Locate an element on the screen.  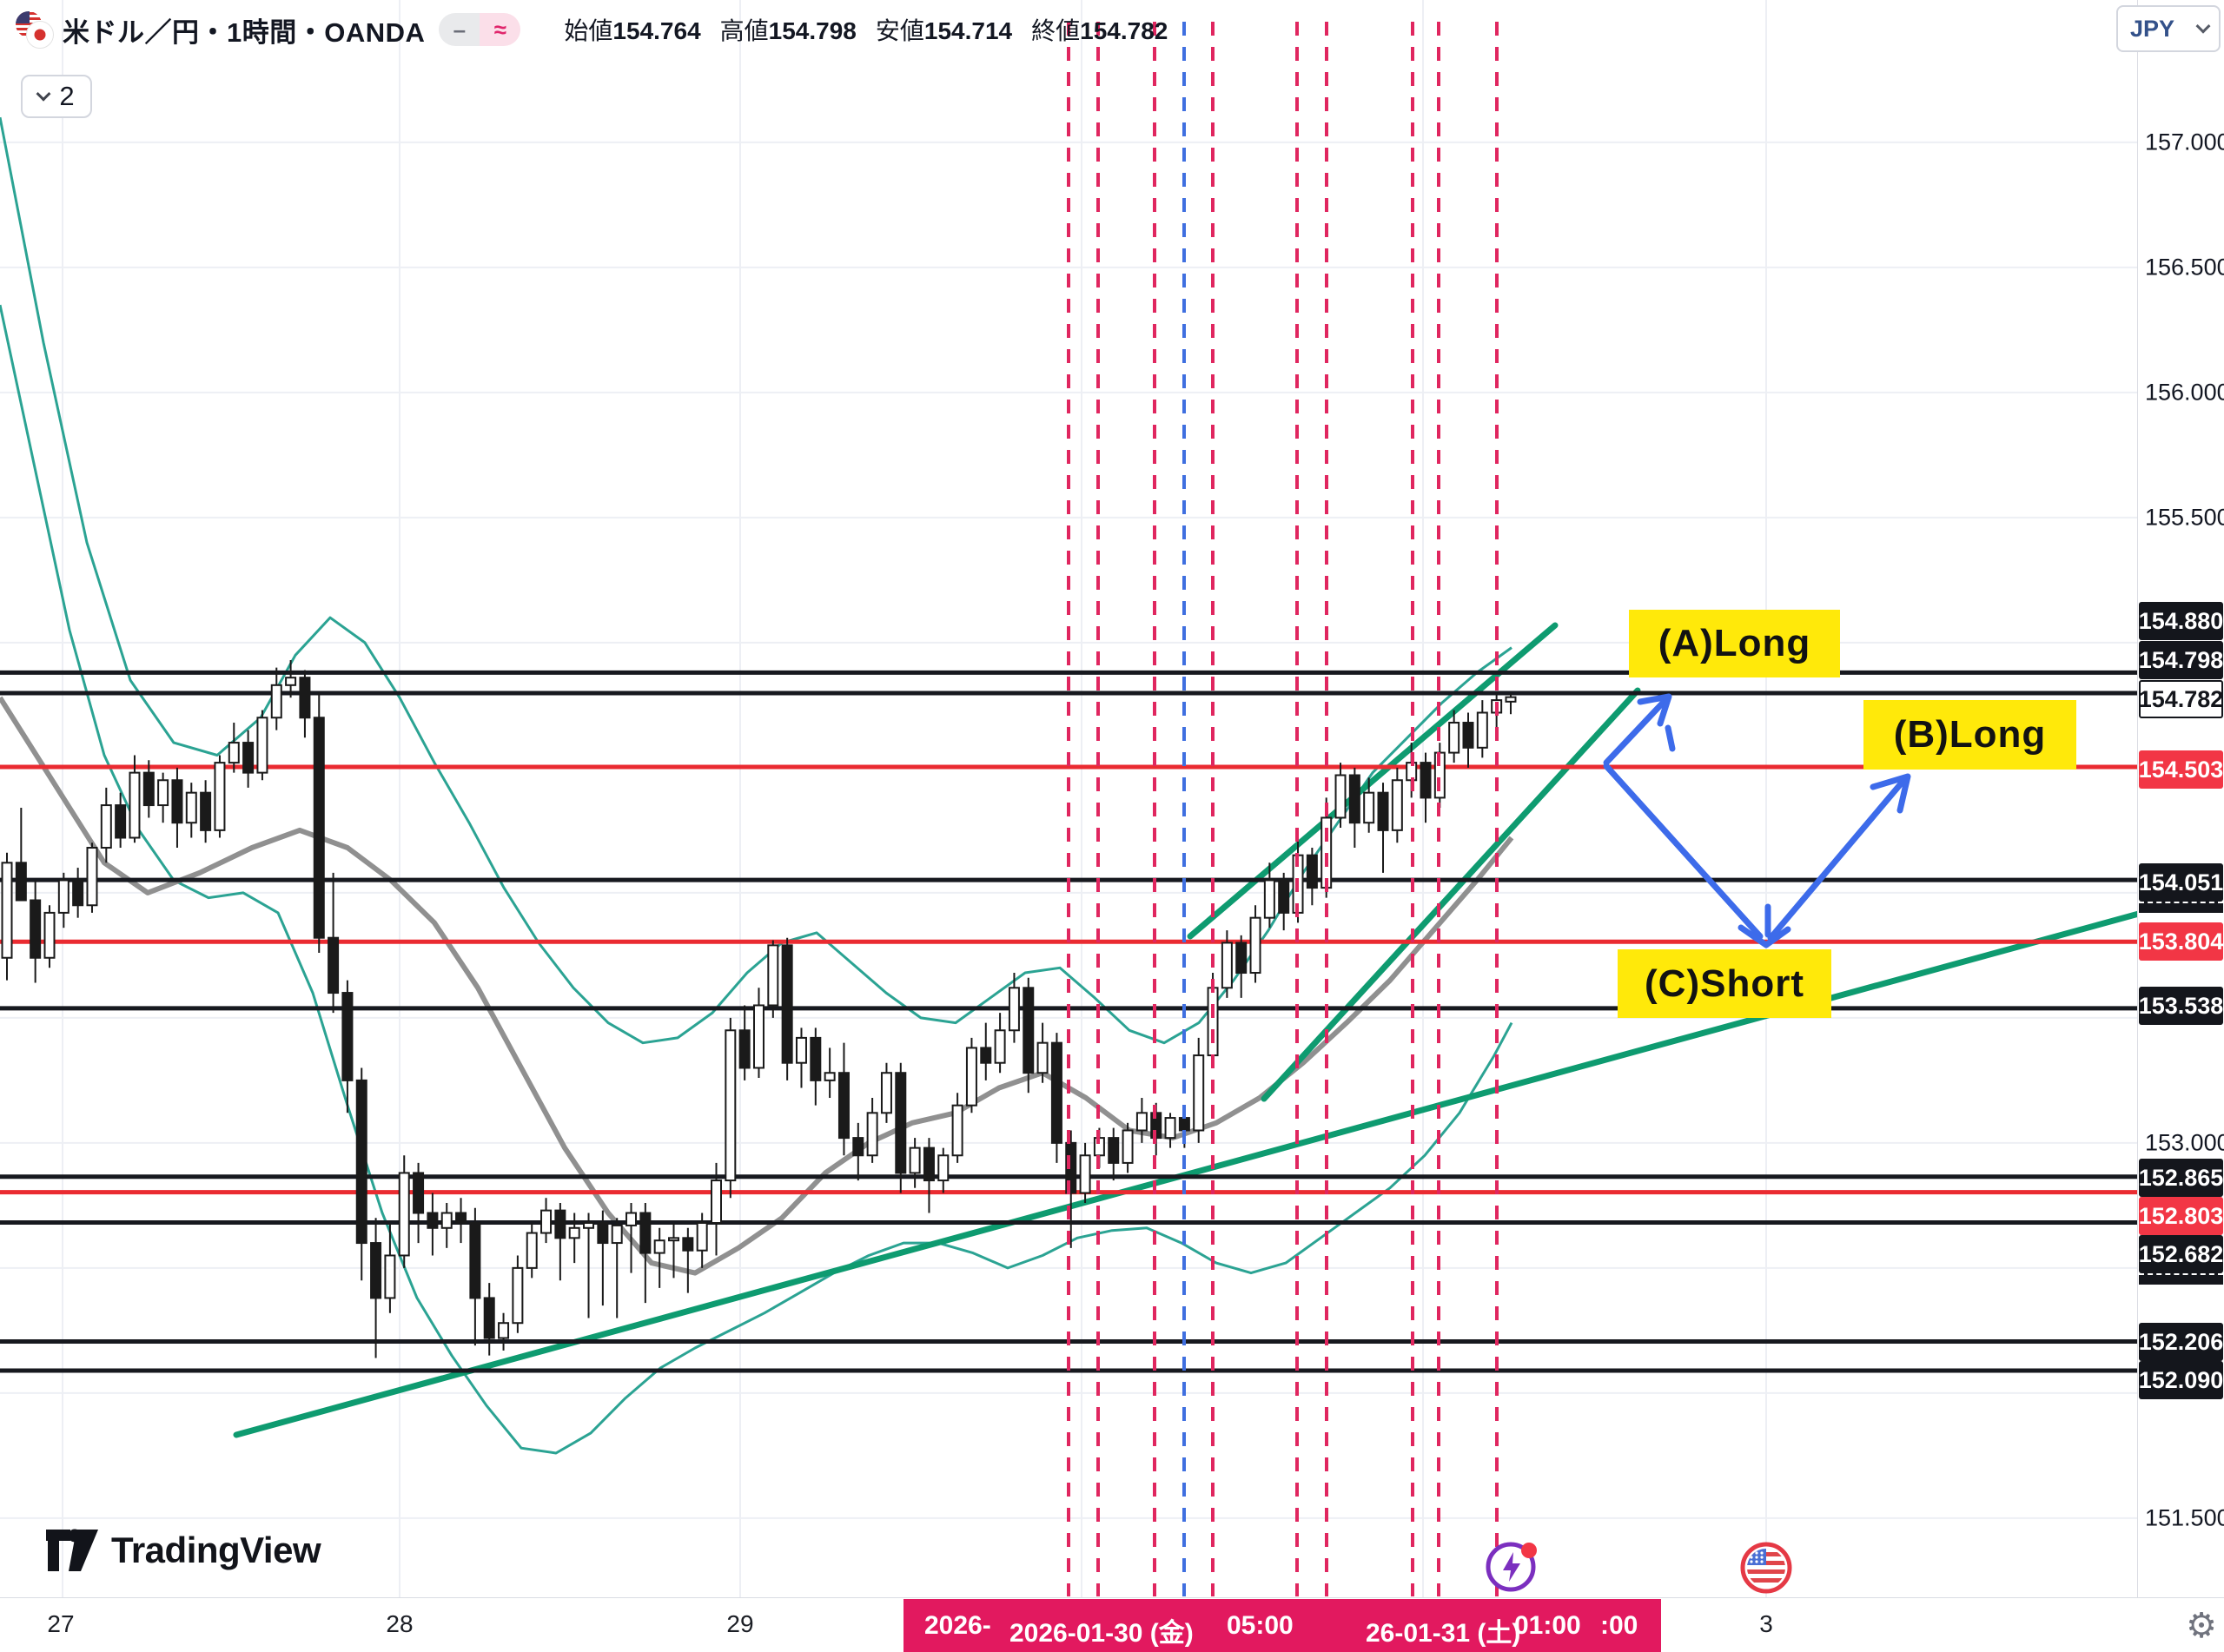
us-flag-icon is located at coordinates (1766, 1568).